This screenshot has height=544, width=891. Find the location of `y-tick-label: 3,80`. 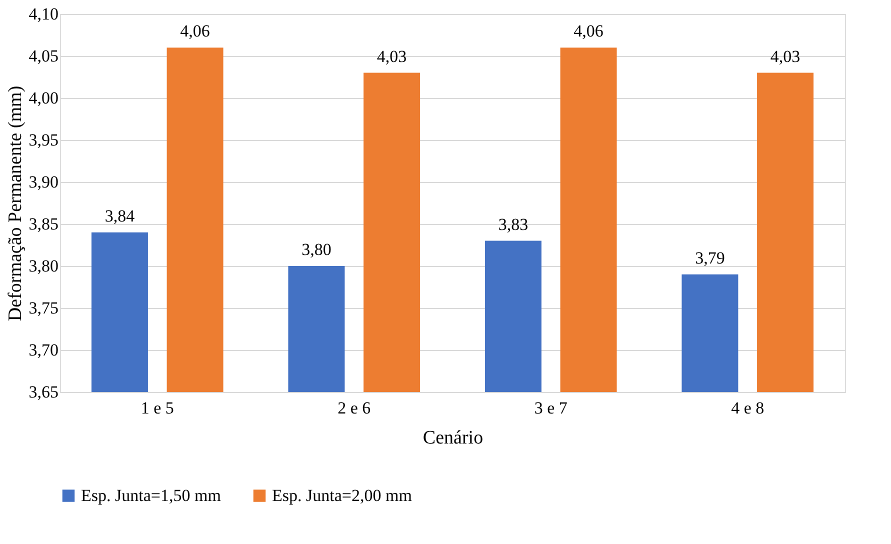

y-tick-label: 3,80 is located at coordinates (43, 266).